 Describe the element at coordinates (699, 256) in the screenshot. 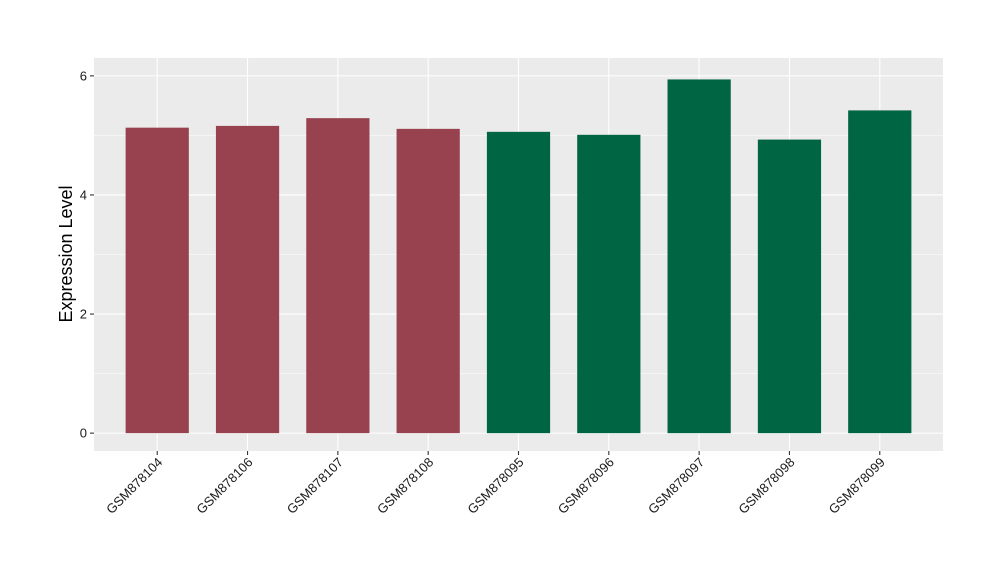

I see `bar-GSM878097` at that location.